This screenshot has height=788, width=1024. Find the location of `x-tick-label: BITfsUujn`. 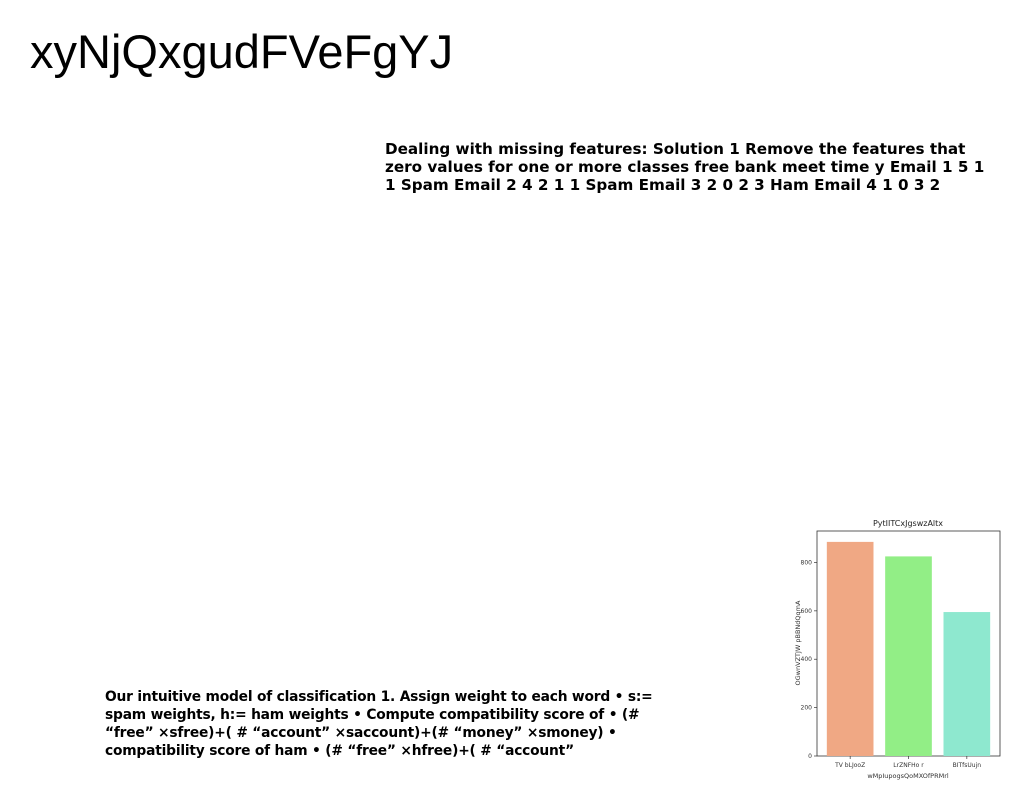

x-tick-label: BITfsUujn is located at coordinates (967, 765).